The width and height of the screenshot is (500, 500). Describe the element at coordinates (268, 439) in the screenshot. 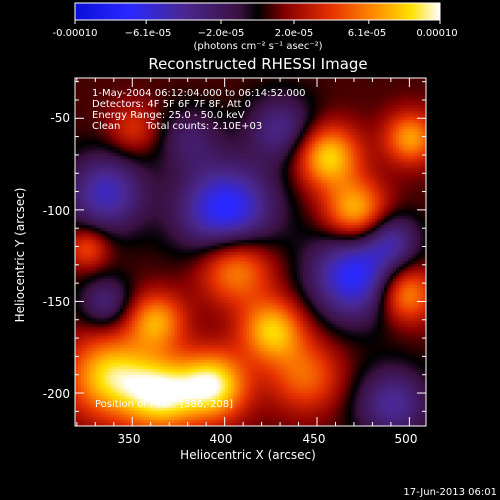

I see `x-tick-labels: 350 400 450 500` at that location.